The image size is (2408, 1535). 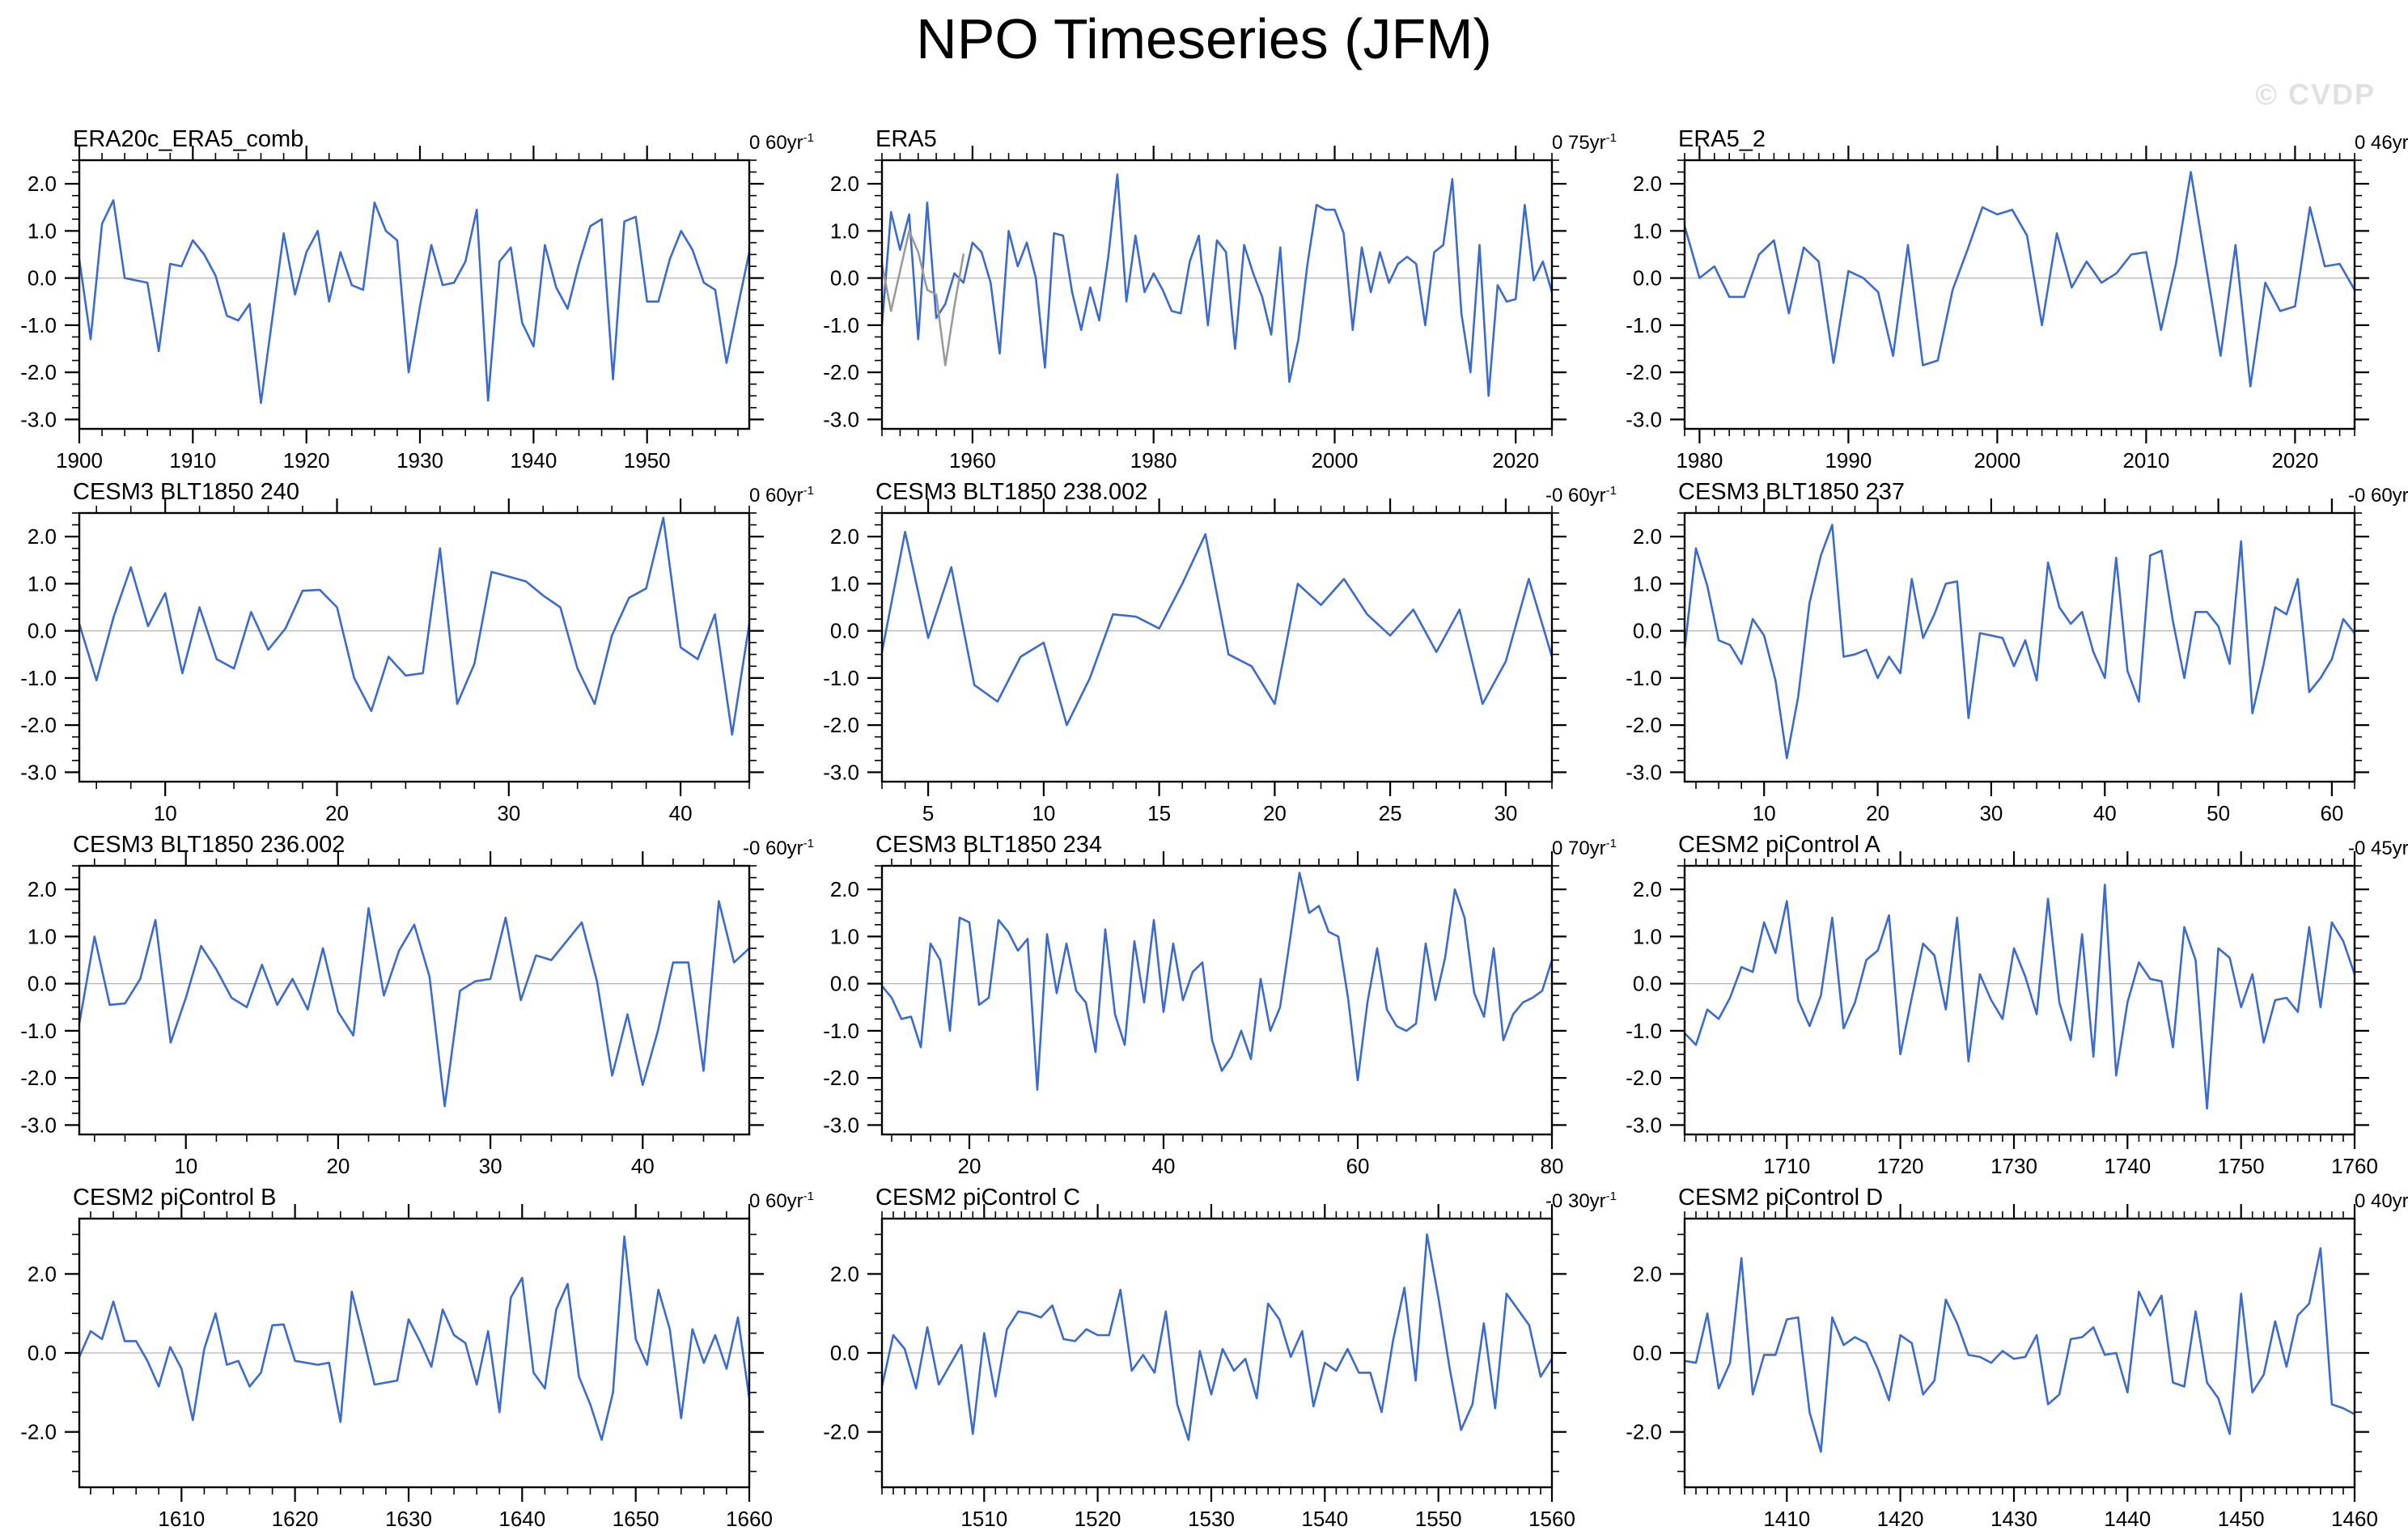 I want to click on trend-label: 0 60yr-1, so click(x=781, y=1201).